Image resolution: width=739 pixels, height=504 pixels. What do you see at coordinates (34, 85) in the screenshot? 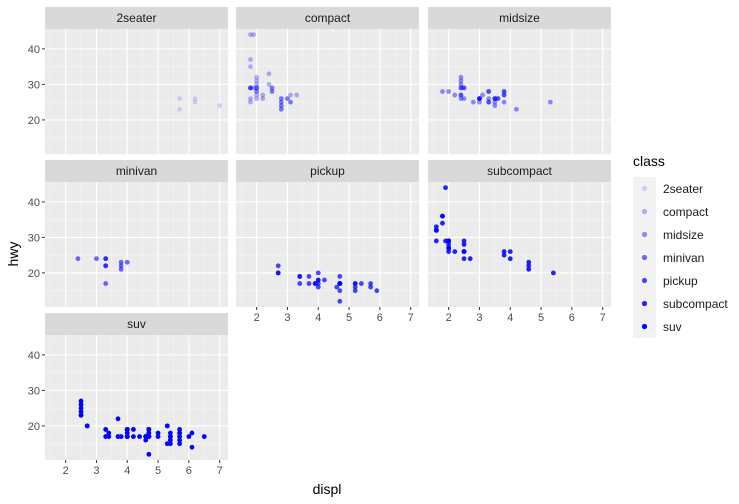
I see `y-tick-label: 30` at bounding box center [34, 85].